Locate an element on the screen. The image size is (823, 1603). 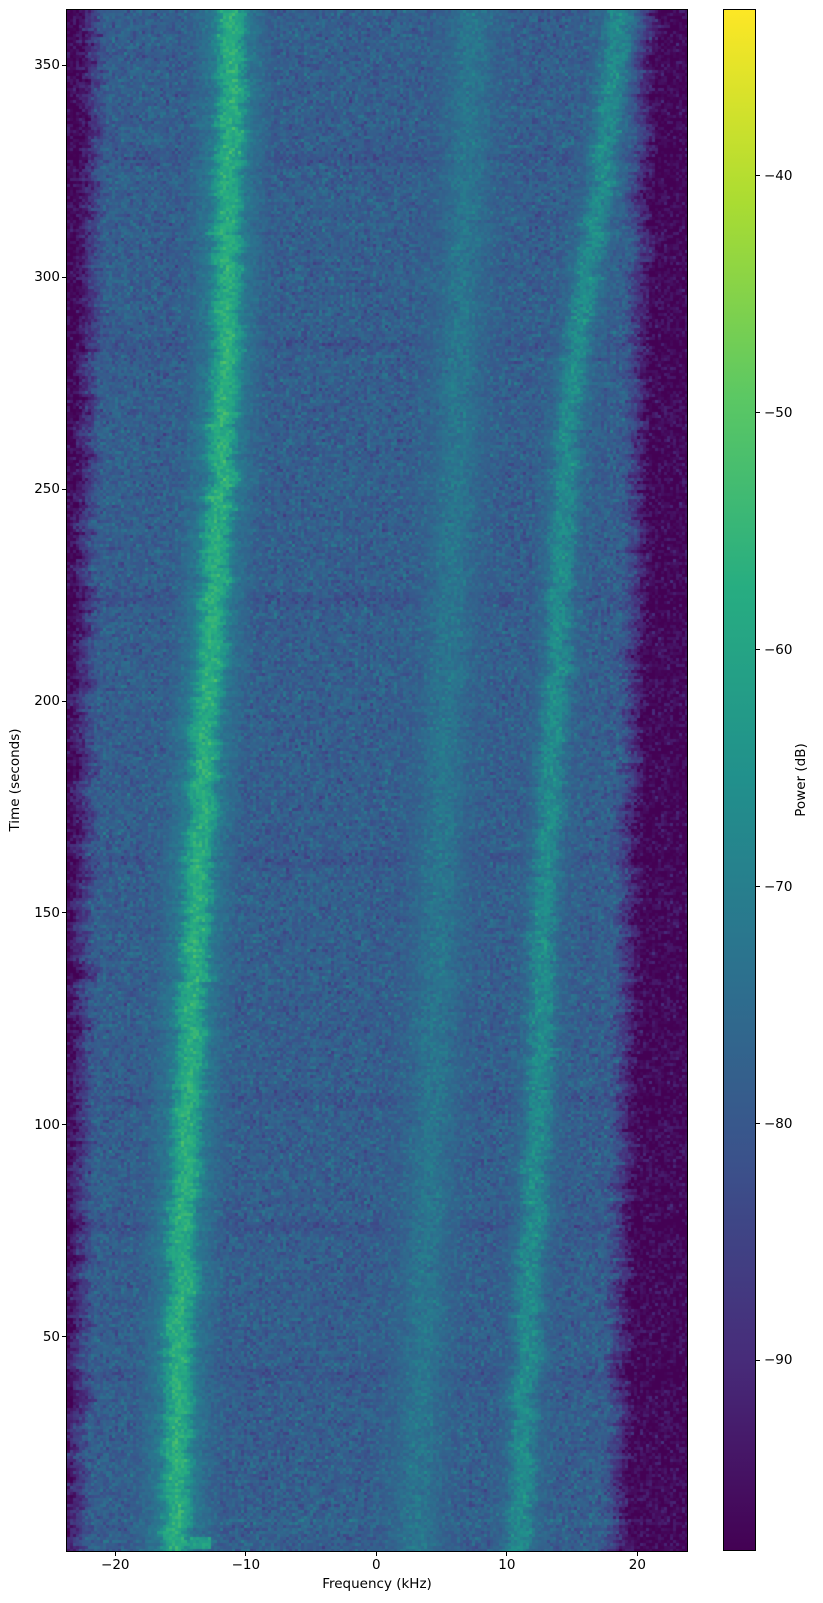
colorbar-tick-label: −70 is located at coordinates (778, 886).